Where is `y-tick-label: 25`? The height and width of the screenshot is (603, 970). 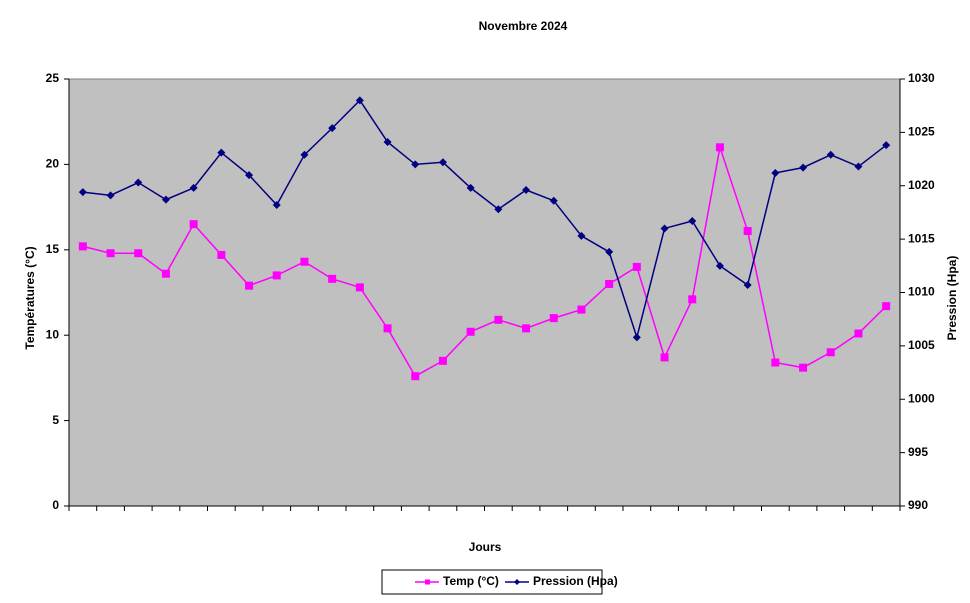
y-tick-label: 25 is located at coordinates (53, 78).